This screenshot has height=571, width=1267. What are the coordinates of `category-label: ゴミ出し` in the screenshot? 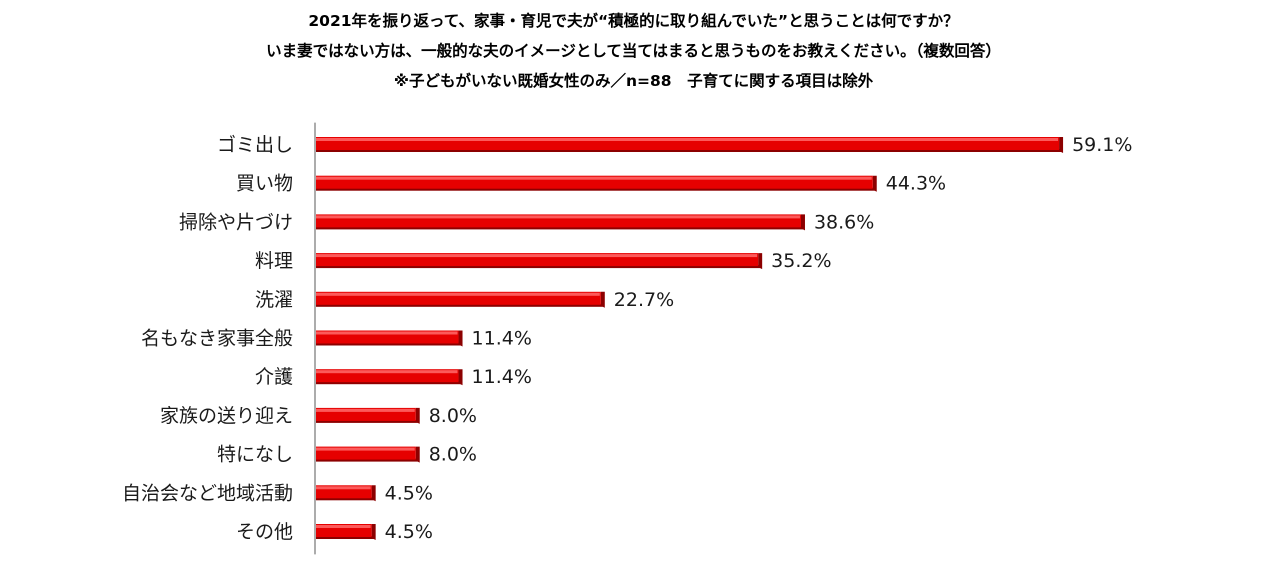 It's located at (255, 145).